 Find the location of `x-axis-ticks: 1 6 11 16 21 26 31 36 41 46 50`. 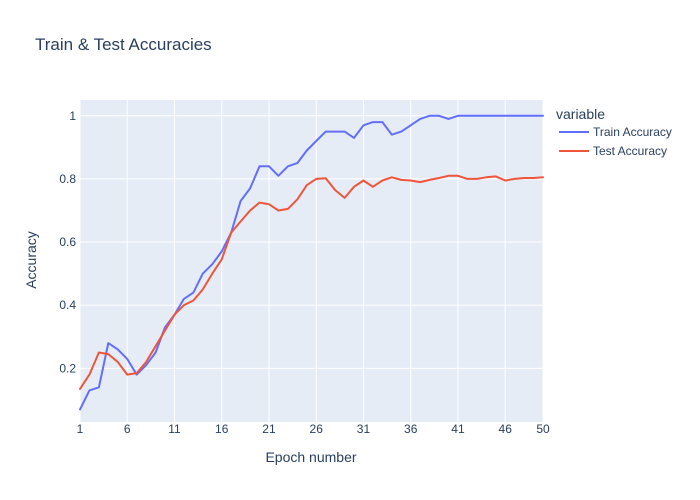

x-axis-ticks: 1 6 11 16 21 26 31 36 41 46 50 is located at coordinates (313, 429).